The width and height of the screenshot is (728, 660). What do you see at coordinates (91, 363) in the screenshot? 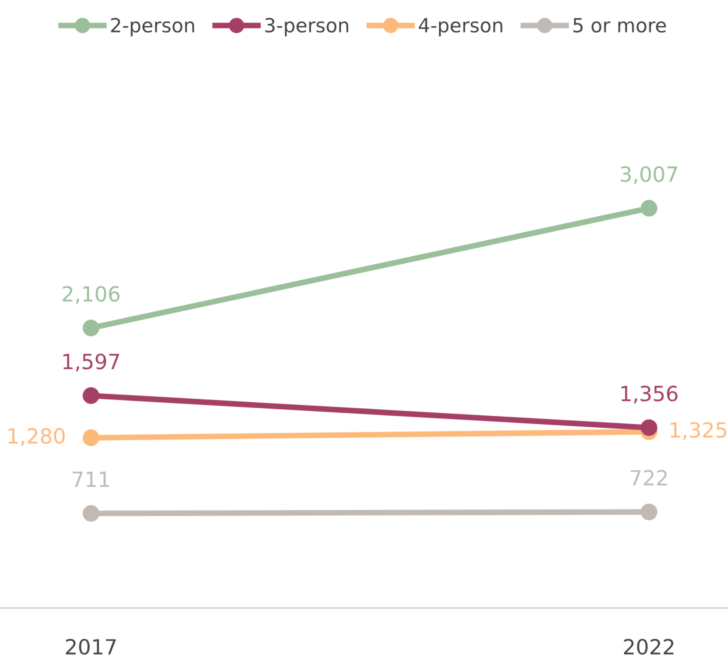
I see `data-label: 1,597` at bounding box center [91, 363].